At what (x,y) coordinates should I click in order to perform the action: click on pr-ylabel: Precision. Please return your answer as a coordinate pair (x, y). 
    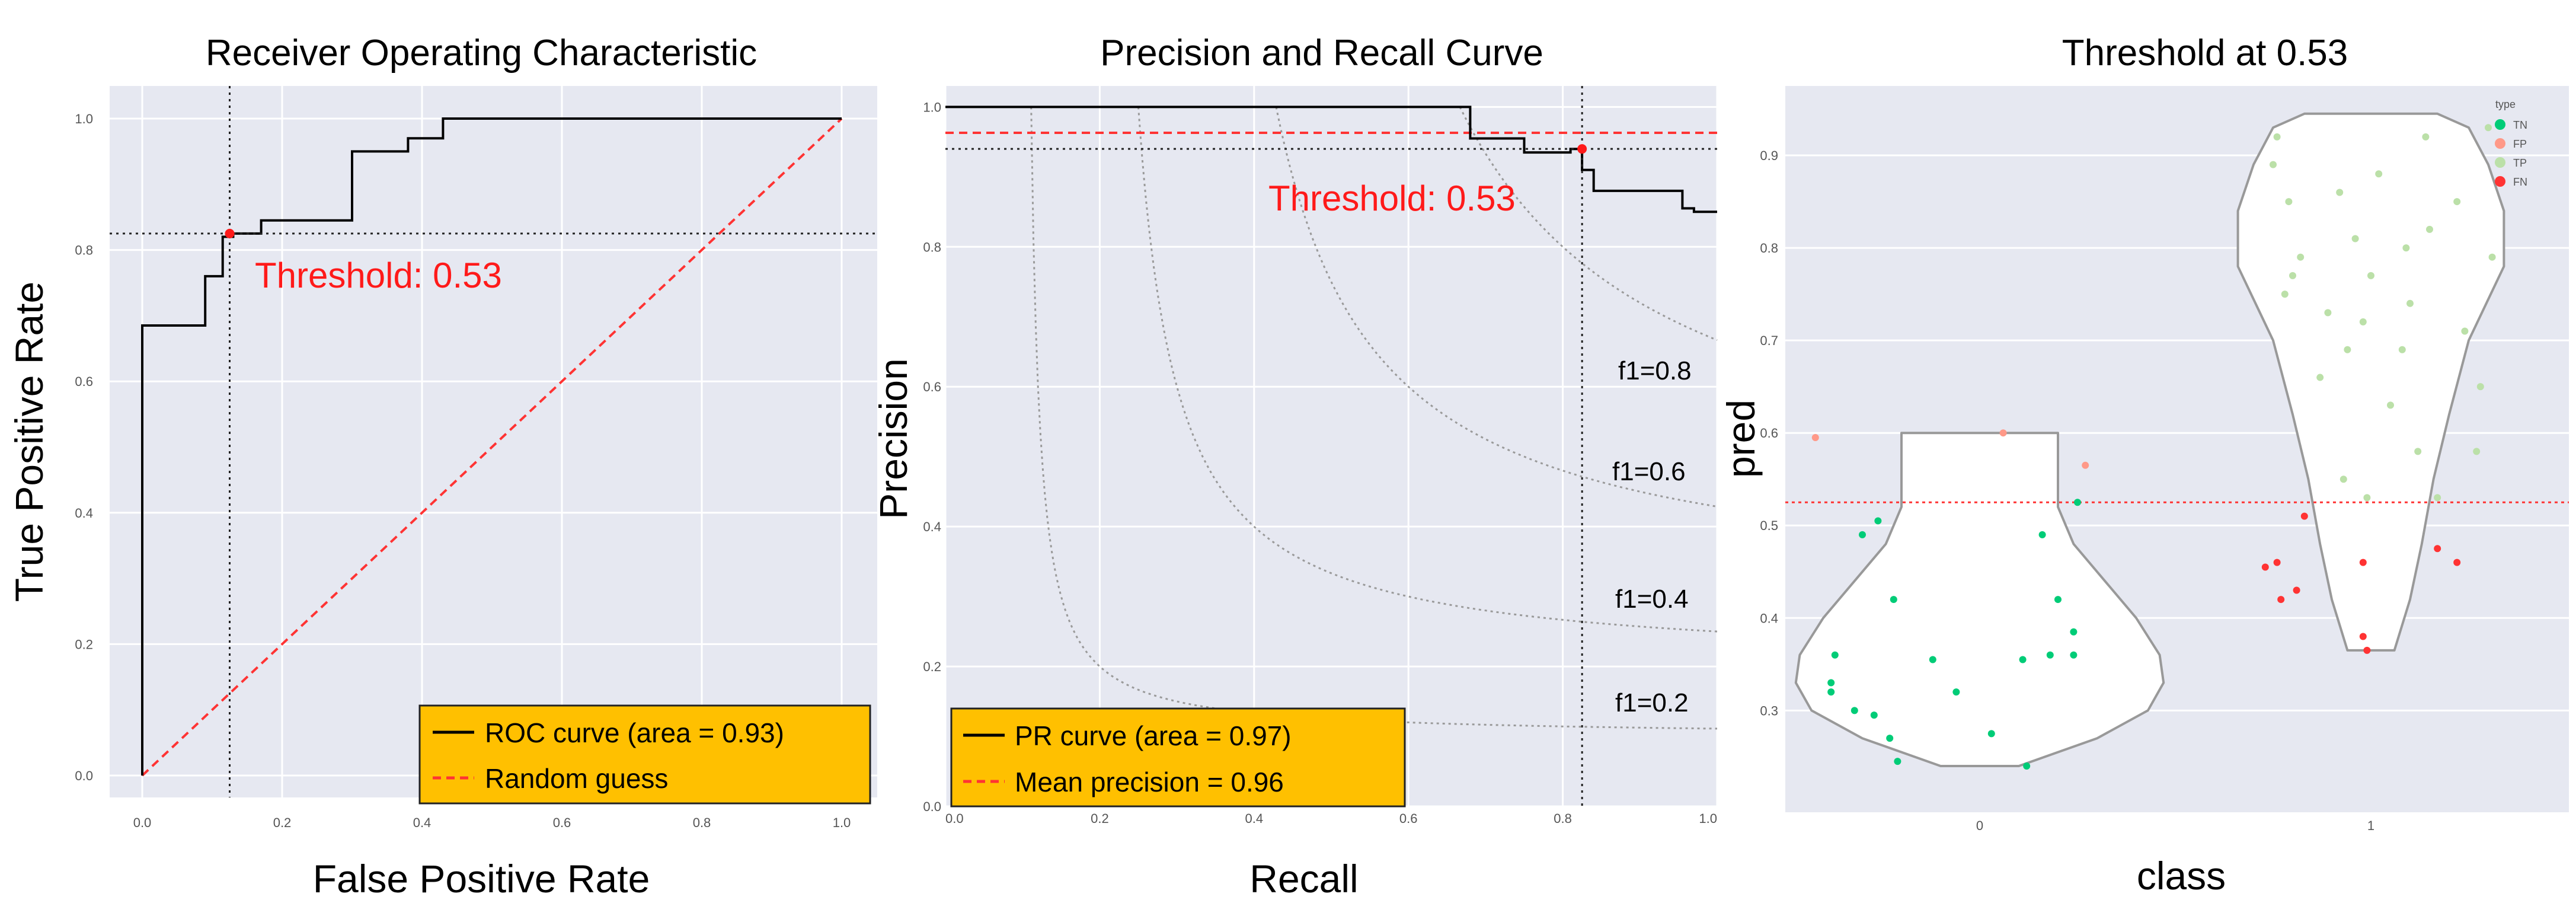
    Looking at the image, I should click on (893, 438).